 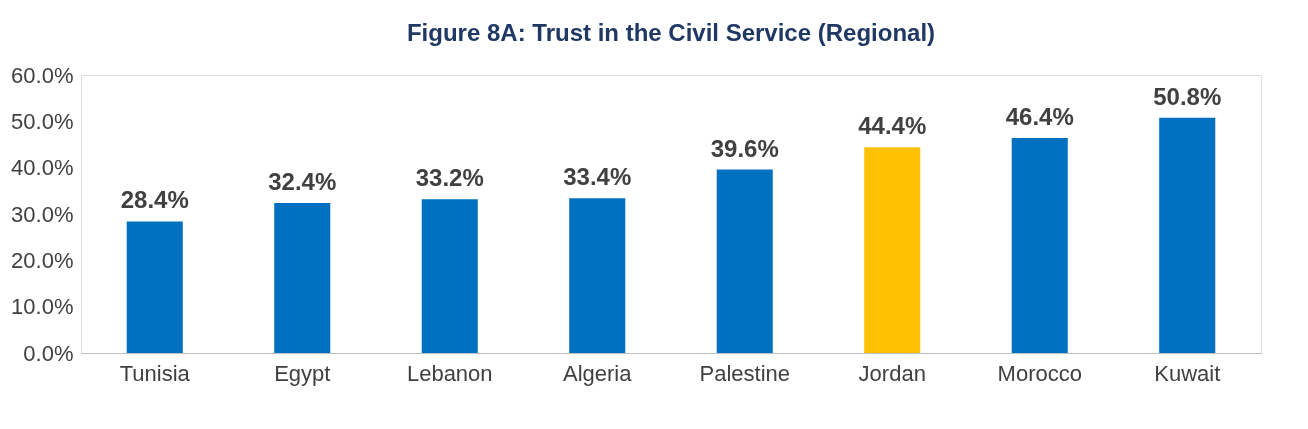 I want to click on data-label: 46.4%, so click(x=1039, y=117).